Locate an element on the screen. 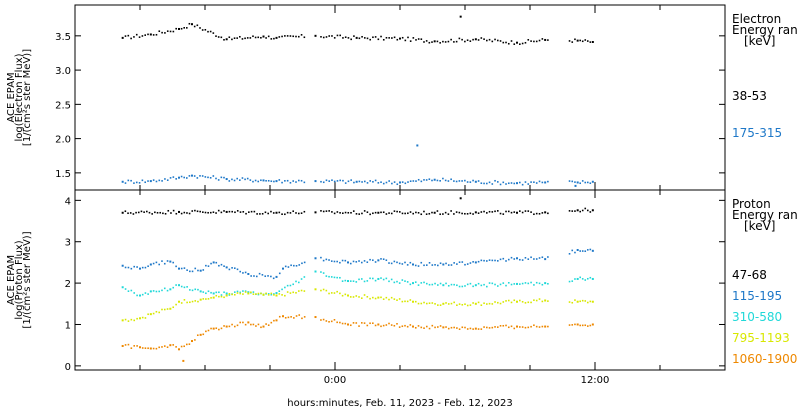 The width and height of the screenshot is (800, 410). x-tick-label: 0:00 is located at coordinates (335, 380).